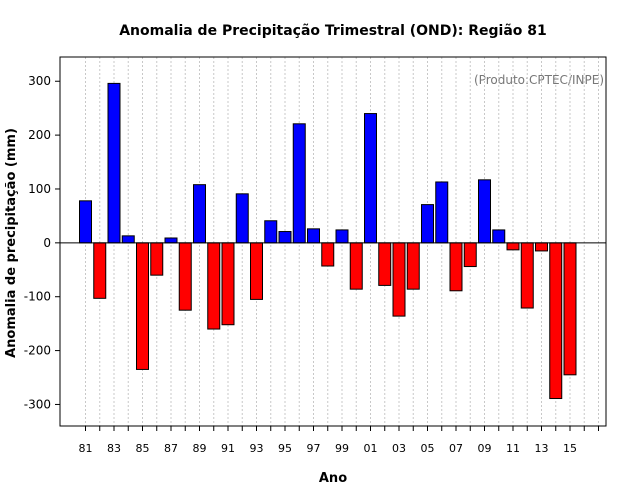 This screenshot has height=504, width=640. What do you see at coordinates (456, 448) in the screenshot?
I see `x-tick-label-07: 07` at bounding box center [456, 448].